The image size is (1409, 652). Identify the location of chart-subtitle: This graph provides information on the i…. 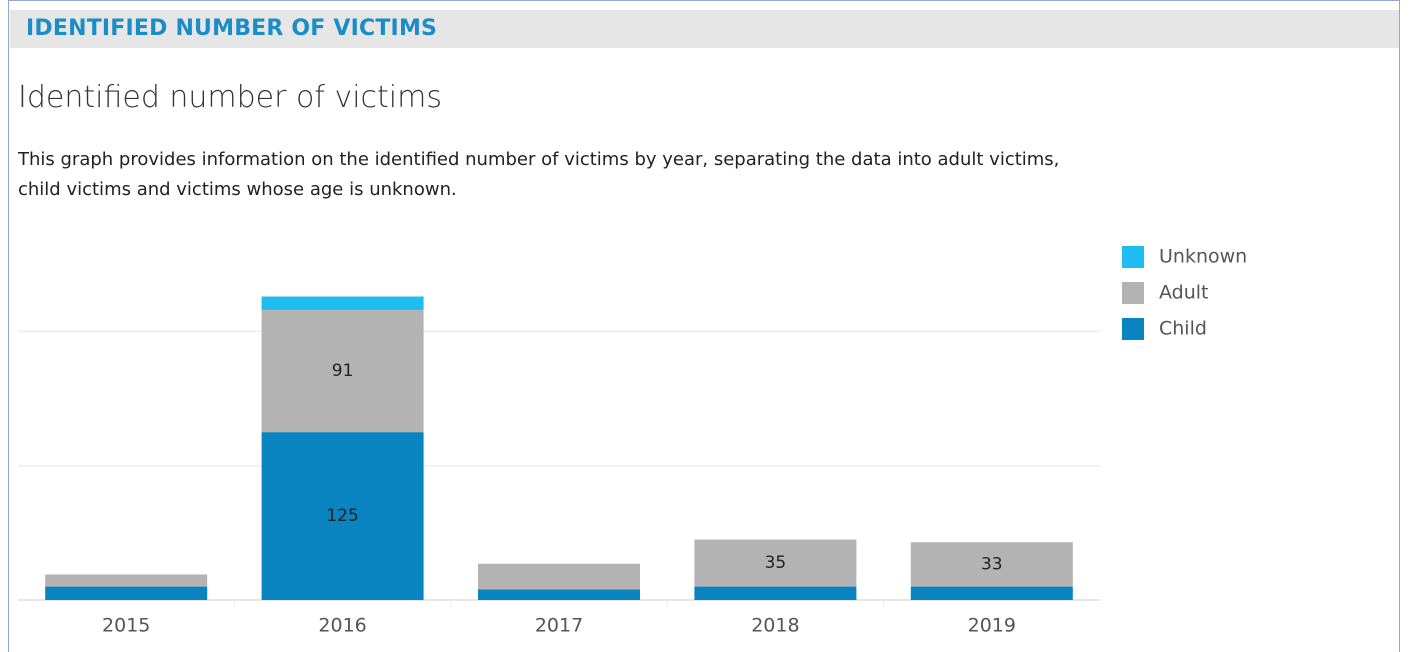
(539, 174).